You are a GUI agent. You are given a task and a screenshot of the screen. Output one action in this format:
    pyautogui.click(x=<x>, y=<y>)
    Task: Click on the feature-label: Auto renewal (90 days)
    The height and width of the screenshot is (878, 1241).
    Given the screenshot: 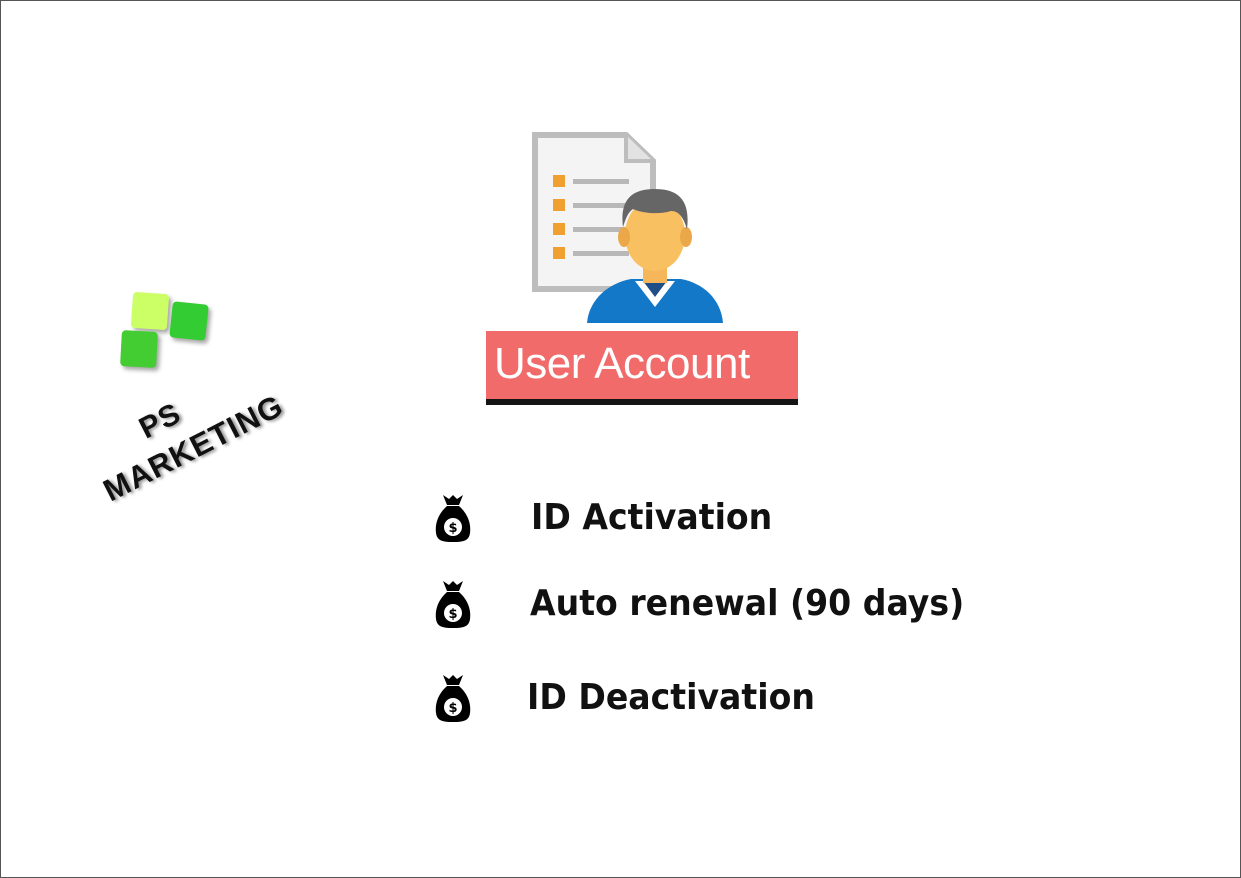 What is the action you would take?
    pyautogui.click(x=747, y=603)
    